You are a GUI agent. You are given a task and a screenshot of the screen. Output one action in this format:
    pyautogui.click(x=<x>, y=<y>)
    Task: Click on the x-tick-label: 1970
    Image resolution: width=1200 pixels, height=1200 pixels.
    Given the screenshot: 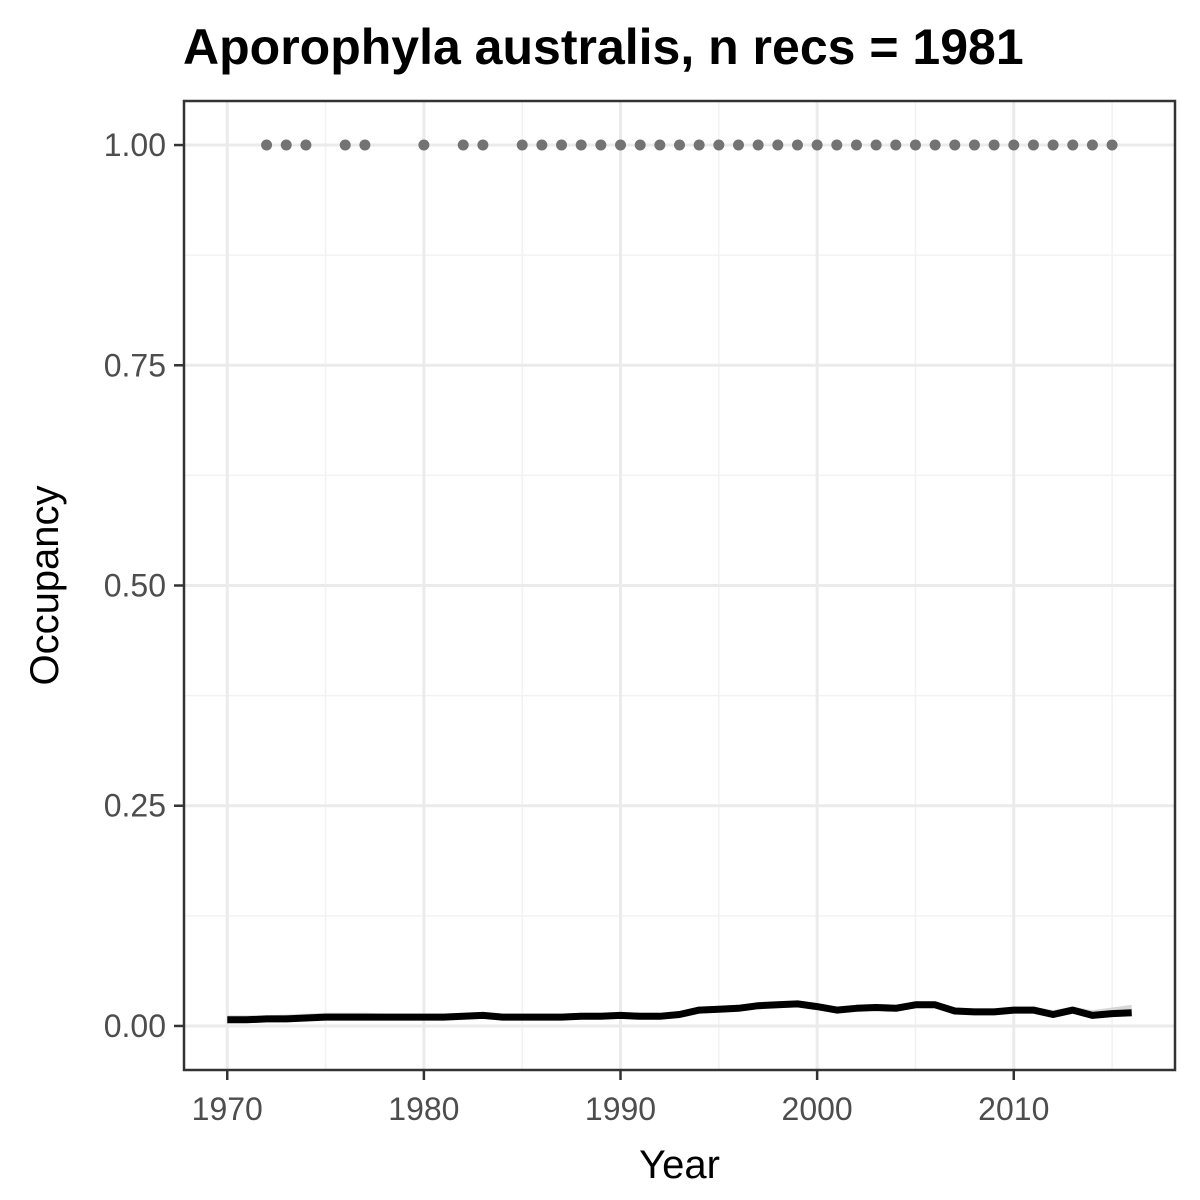 What is the action you would take?
    pyautogui.click(x=227, y=1109)
    